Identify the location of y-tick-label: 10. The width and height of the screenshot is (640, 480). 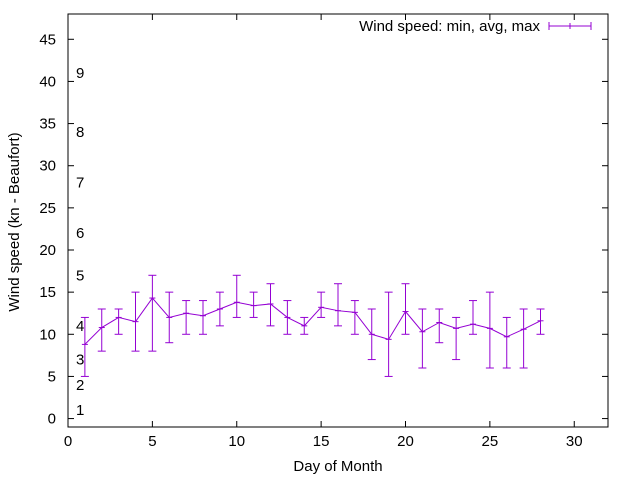
(47, 334).